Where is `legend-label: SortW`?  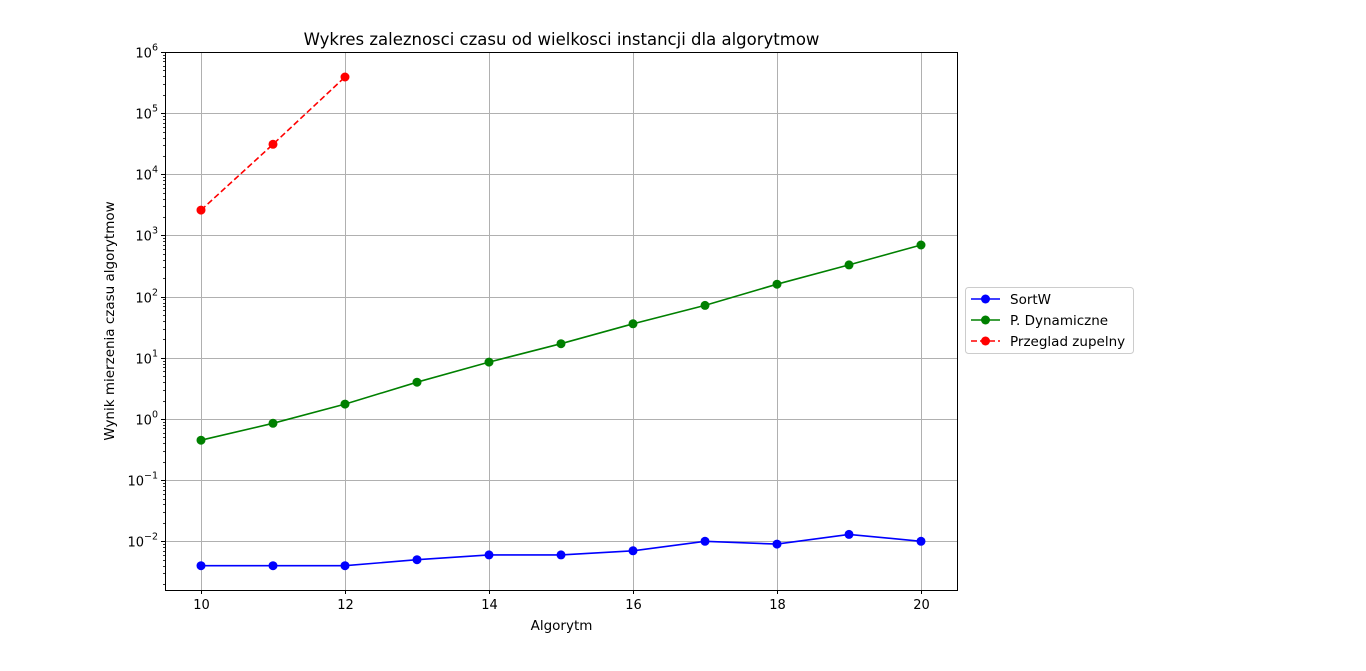 legend-label: SortW is located at coordinates (1030, 300).